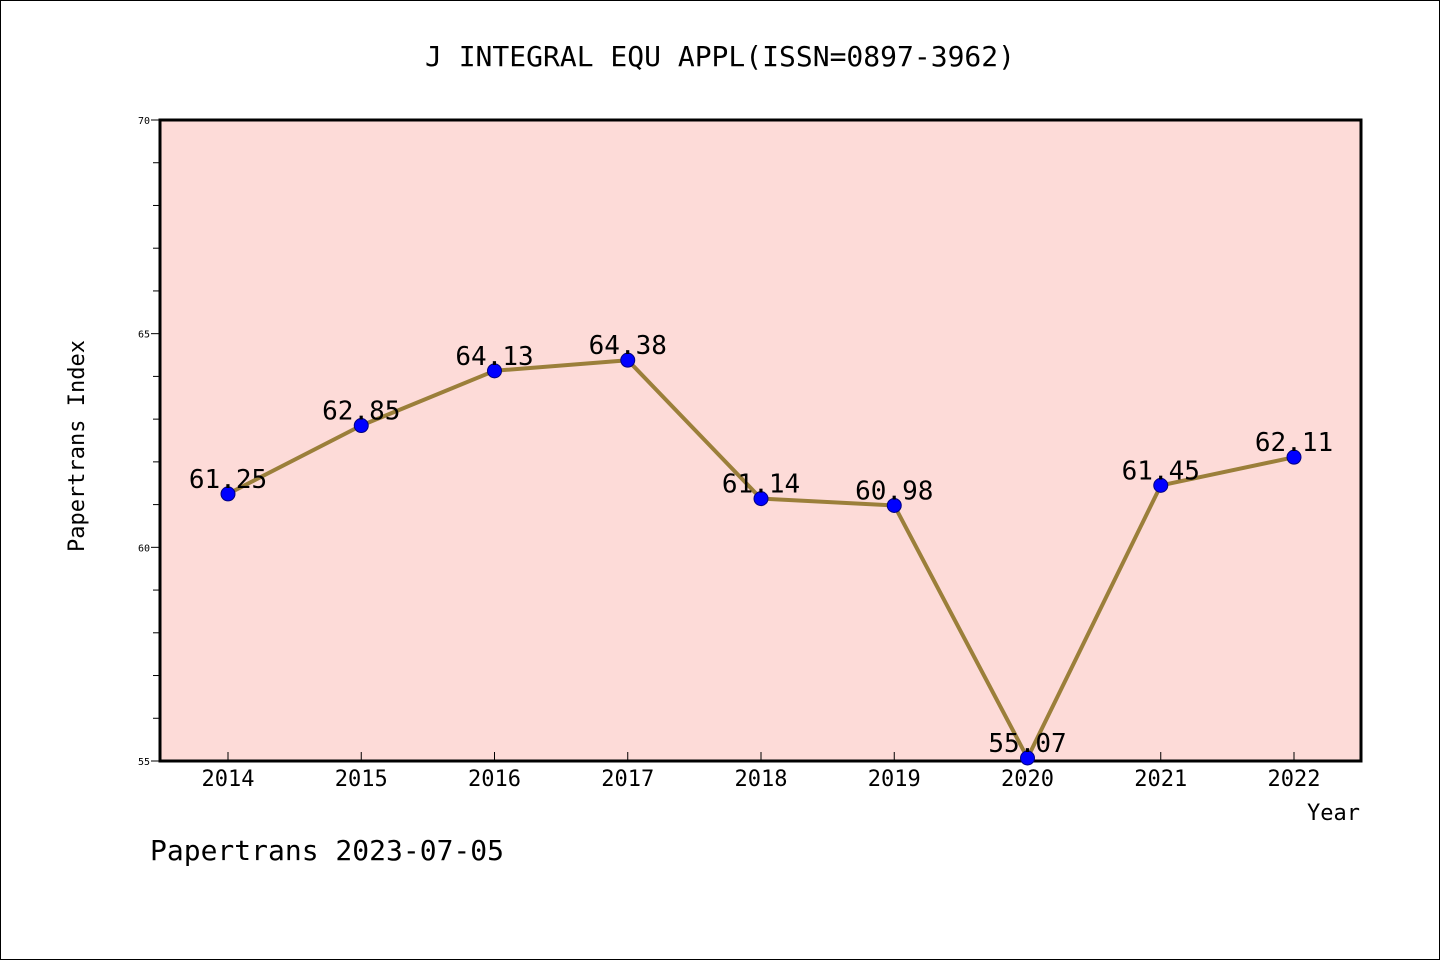 The height and width of the screenshot is (960, 1440). I want to click on x-tick-label: 2018, so click(761, 779).